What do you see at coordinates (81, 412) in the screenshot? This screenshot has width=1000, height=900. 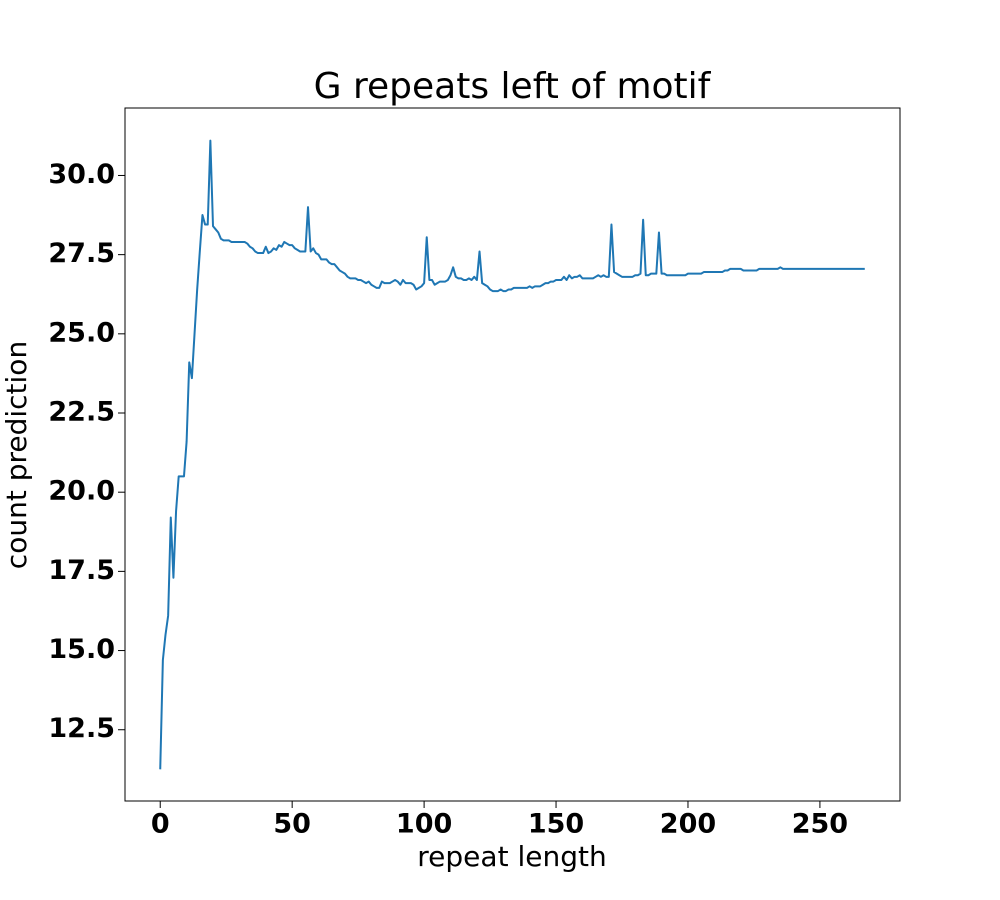 I see `y-tick-label: 22.5` at bounding box center [81, 412].